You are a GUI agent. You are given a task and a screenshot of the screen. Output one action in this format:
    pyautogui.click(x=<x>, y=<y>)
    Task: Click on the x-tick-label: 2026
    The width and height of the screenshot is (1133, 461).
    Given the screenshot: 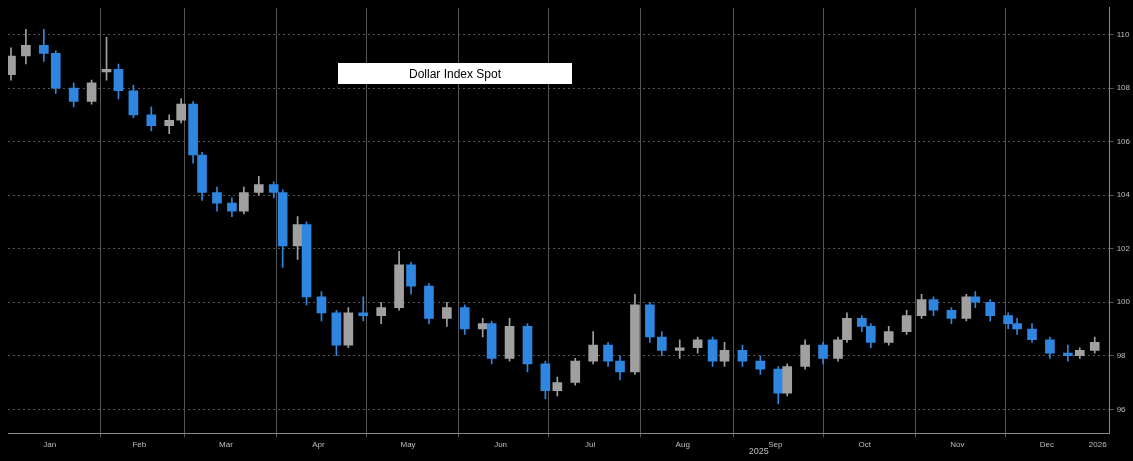 What is the action you would take?
    pyautogui.click(x=1098, y=445)
    